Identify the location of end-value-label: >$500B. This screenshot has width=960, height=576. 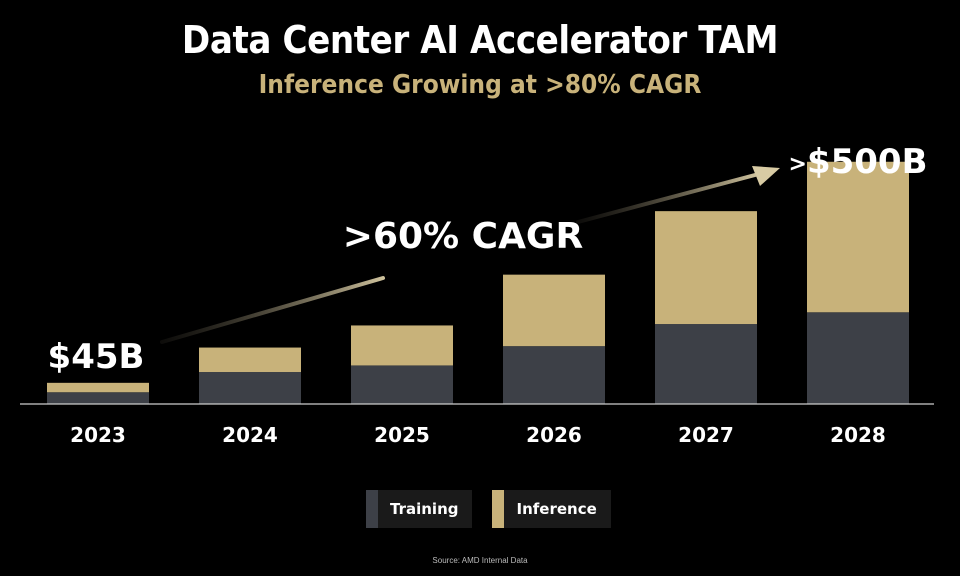
(858, 162).